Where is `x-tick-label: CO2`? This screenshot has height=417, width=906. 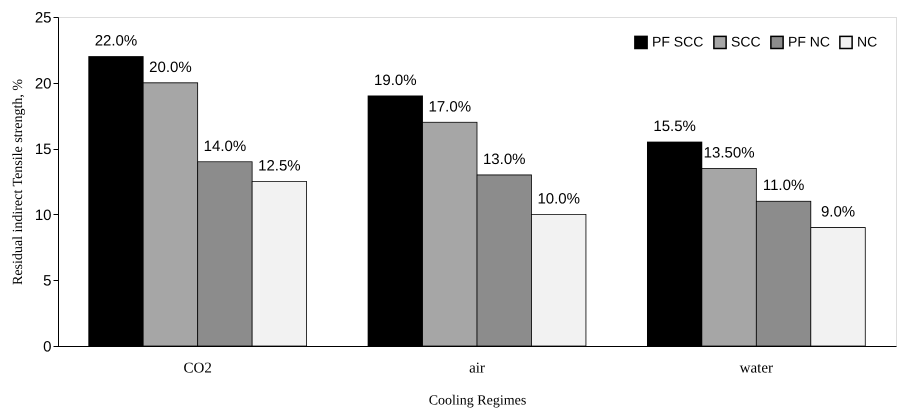
x-tick-label: CO2 is located at coordinates (197, 368).